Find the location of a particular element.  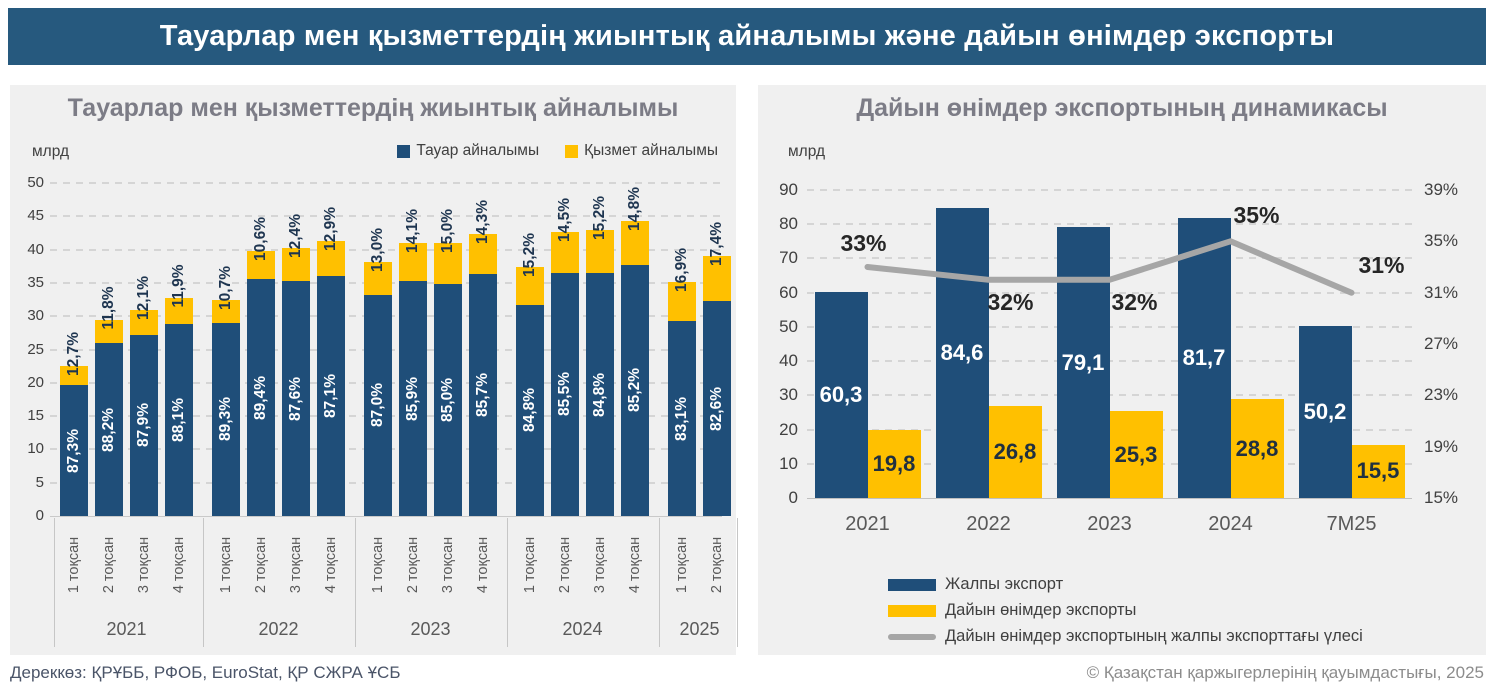

services-share-label: 14,3% is located at coordinates (482, 221).